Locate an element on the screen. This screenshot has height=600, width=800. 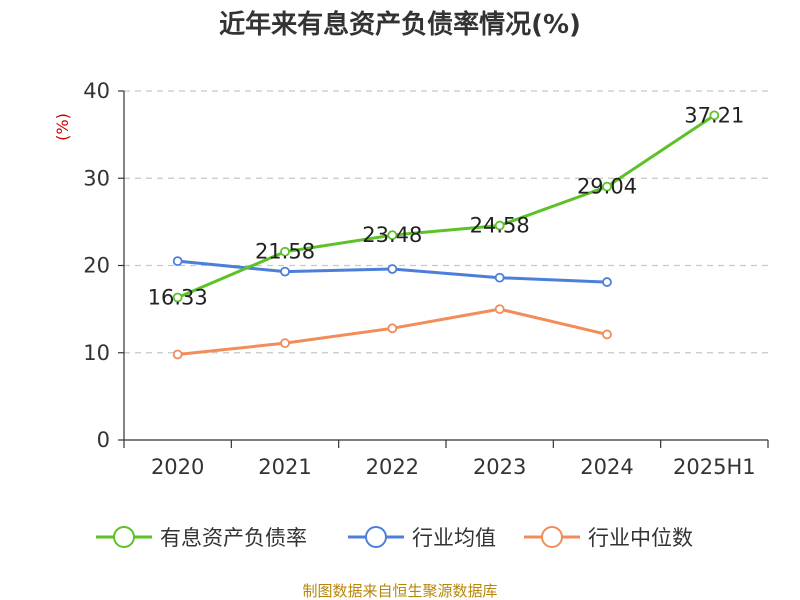
legend-item-1: 有息资产负债率 is located at coordinates (201, 538).